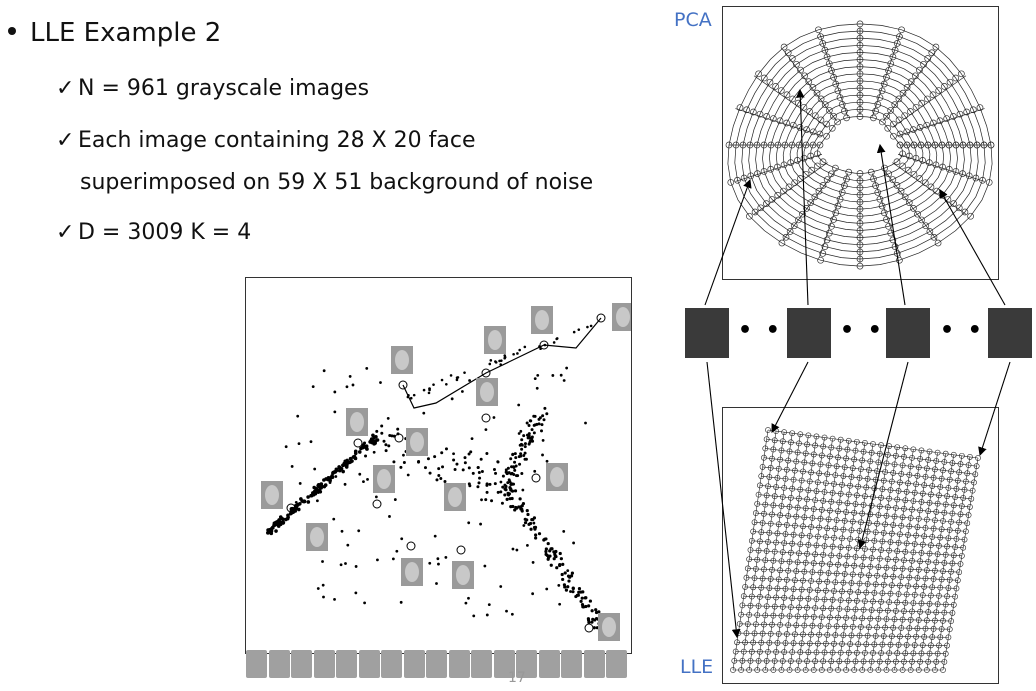  What do you see at coordinates (213, 88) in the screenshot?
I see `point-1: ✓ N = 961 grayscale images` at bounding box center [213, 88].